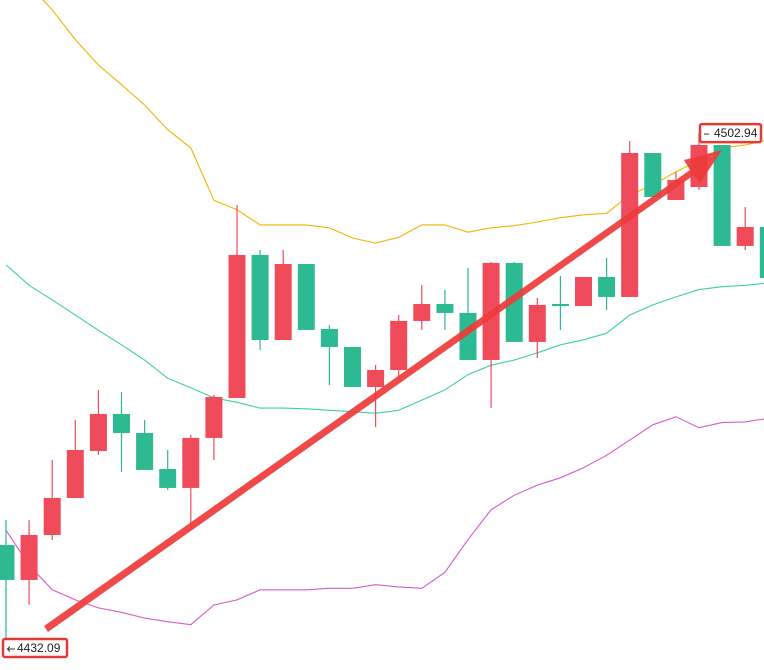 The image size is (764, 670). Describe the element at coordinates (736, 133) in the screenshot. I see `price-label: 4502.94` at that location.